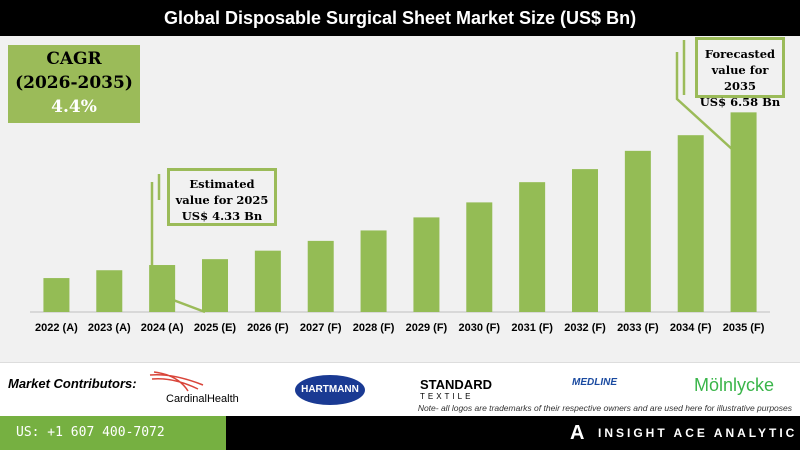 This screenshot has width=800, height=450. What do you see at coordinates (374, 328) in the screenshot?
I see `x-tick-label: 2028 (F)` at bounding box center [374, 328].